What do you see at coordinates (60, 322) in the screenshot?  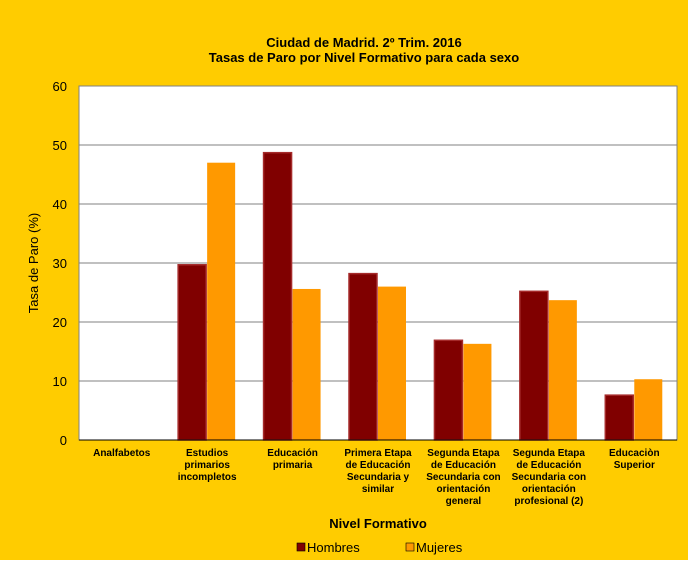 I see `y-tick-label: 20` at bounding box center [60, 322].